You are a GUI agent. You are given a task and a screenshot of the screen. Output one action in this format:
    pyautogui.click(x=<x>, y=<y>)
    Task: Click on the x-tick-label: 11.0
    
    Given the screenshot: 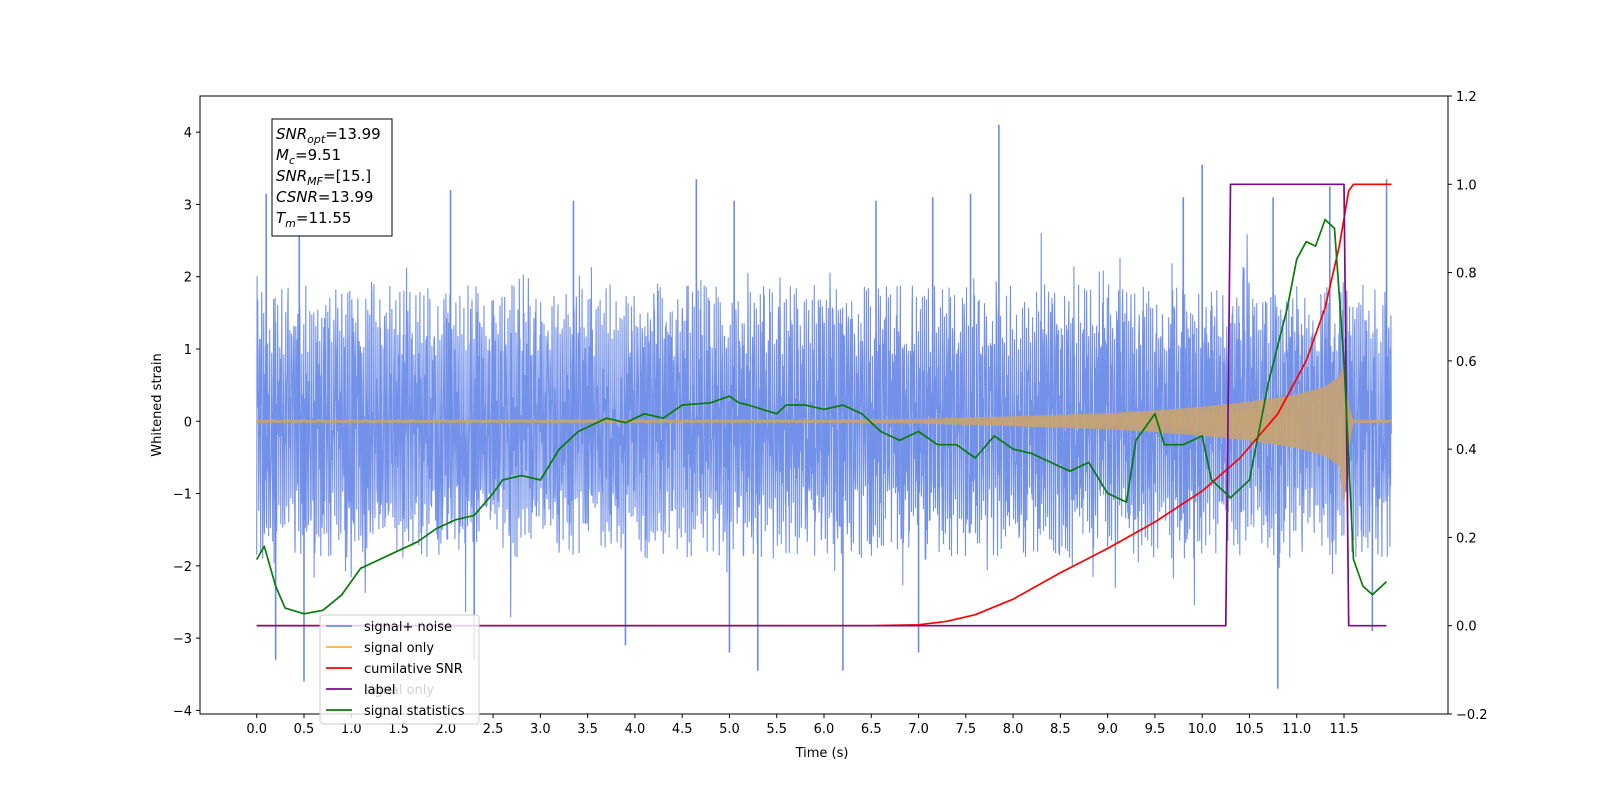 What is the action you would take?
    pyautogui.click(x=1296, y=729)
    